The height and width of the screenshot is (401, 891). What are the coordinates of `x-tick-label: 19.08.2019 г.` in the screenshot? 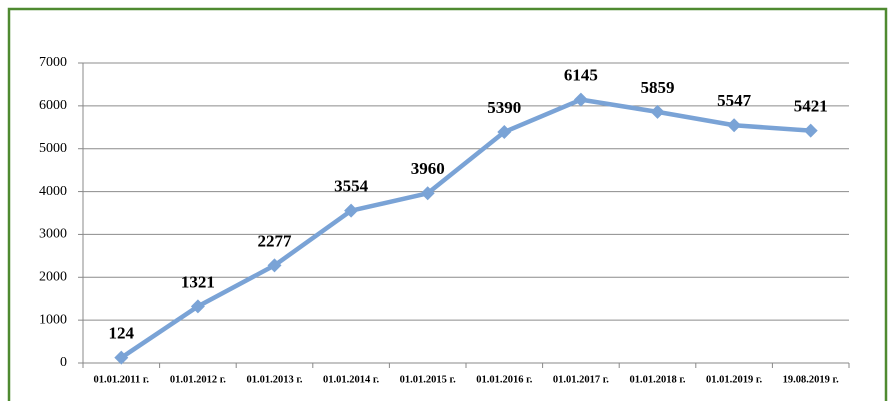 It's located at (811, 379).